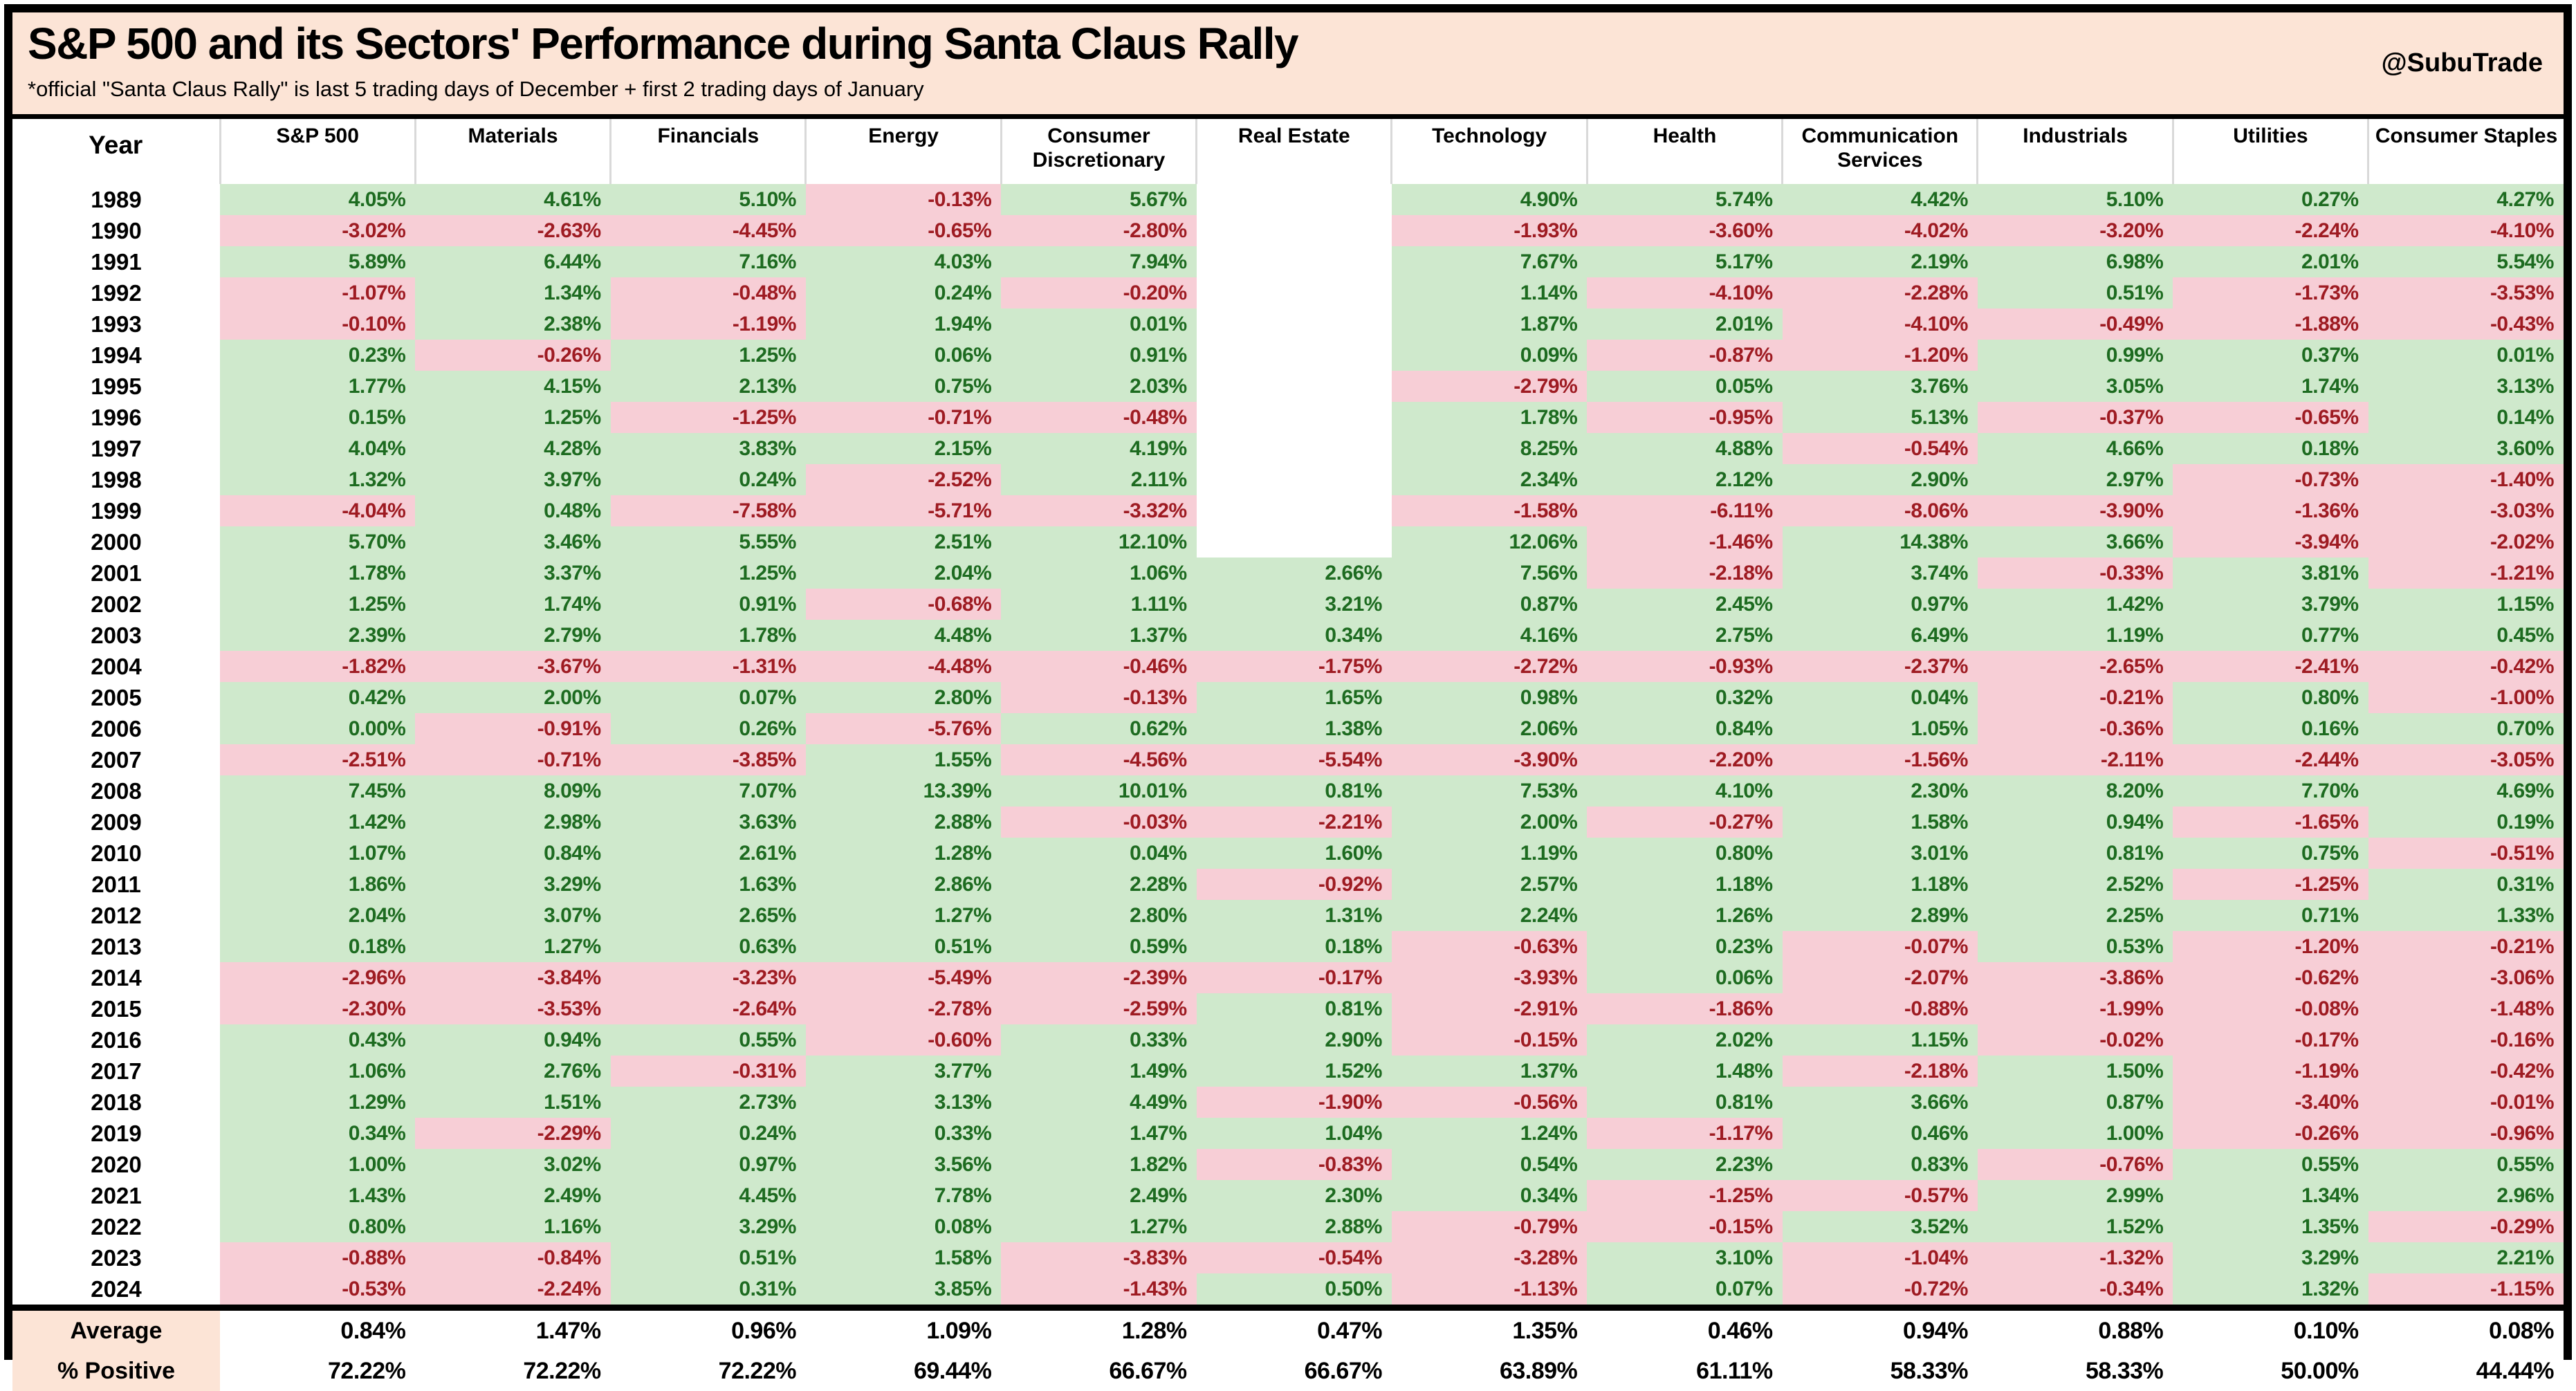  What do you see at coordinates (2075, 667) in the screenshot?
I see `value-cell: -2.65%` at bounding box center [2075, 667].